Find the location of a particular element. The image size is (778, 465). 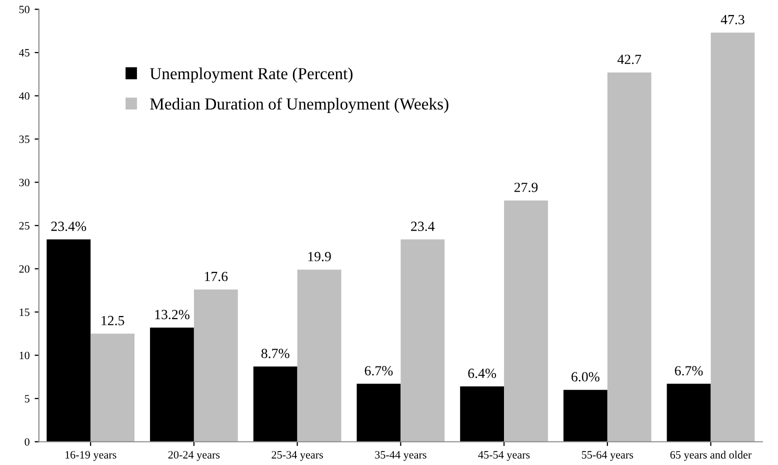

x-tick-label: 25-34 years is located at coordinates (297, 456).